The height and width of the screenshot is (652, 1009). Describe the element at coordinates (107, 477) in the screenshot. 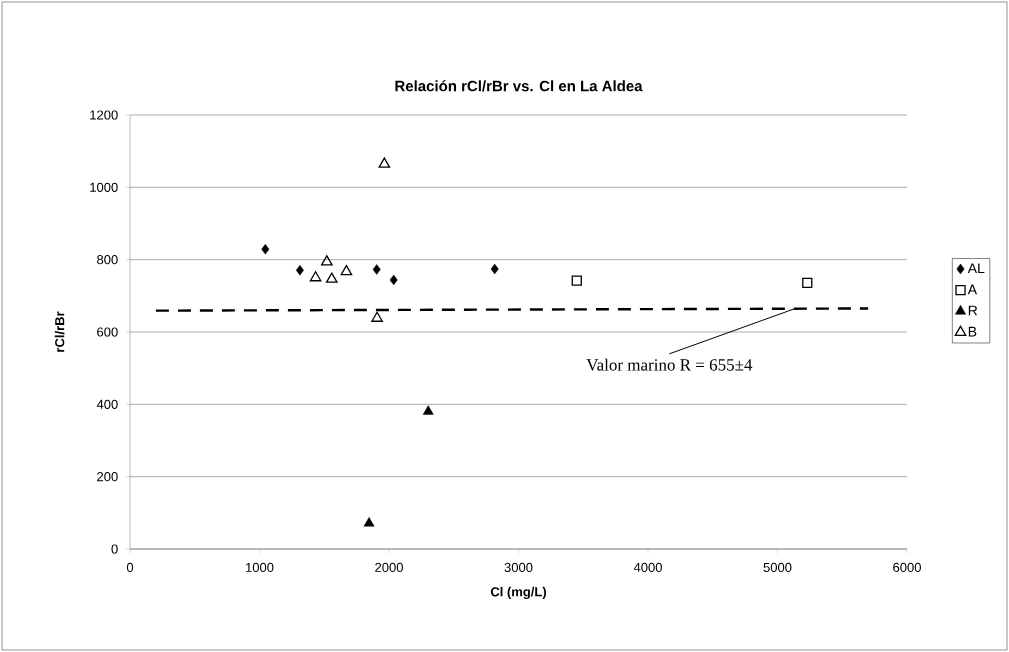

I see `y-tick-label: 200` at that location.